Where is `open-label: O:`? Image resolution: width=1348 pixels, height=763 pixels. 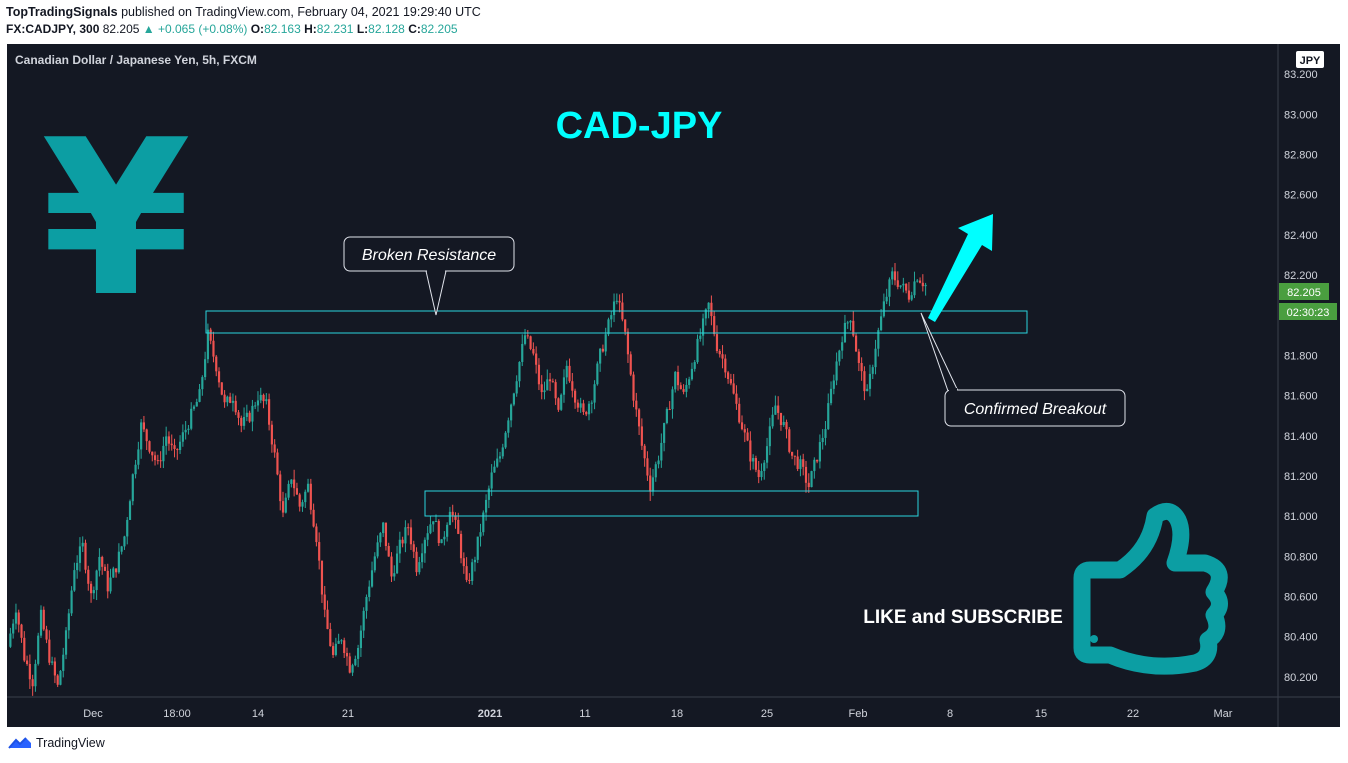
open-label: O: is located at coordinates (257, 29).